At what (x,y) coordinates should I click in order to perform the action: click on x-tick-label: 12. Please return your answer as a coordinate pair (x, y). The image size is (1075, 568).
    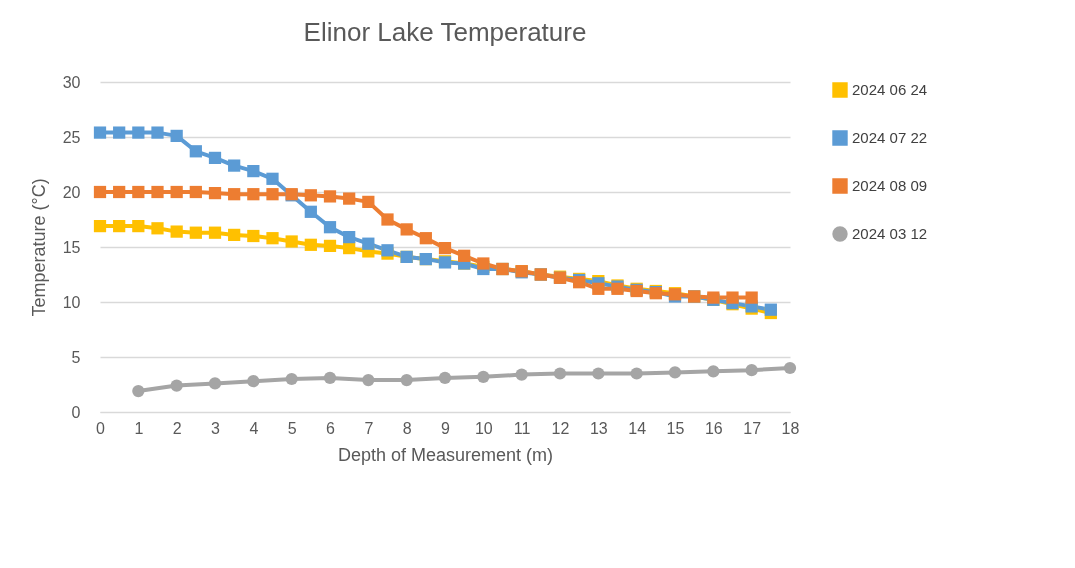
    Looking at the image, I should click on (560, 428).